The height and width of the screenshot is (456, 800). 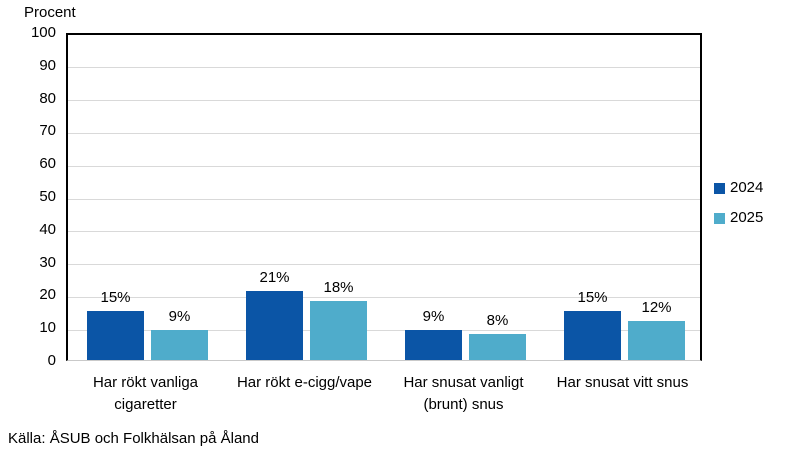 What do you see at coordinates (51, 360) in the screenshot?
I see `y-tick-label: 0` at bounding box center [51, 360].